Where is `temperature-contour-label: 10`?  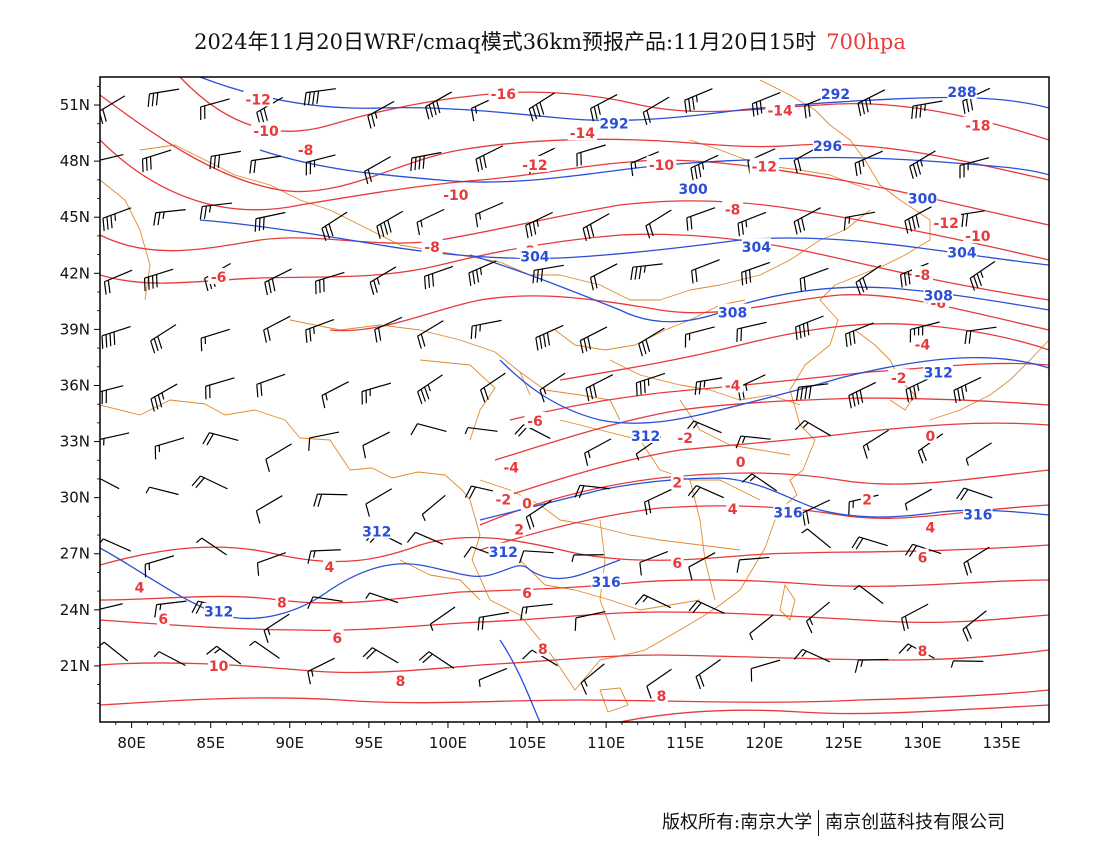 temperature-contour-label: 10 is located at coordinates (219, 667).